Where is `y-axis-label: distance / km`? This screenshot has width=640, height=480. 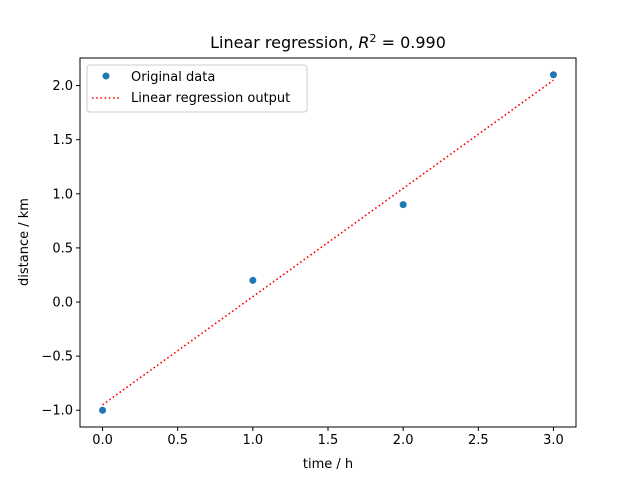 y-axis-label: distance / km is located at coordinates (24, 242).